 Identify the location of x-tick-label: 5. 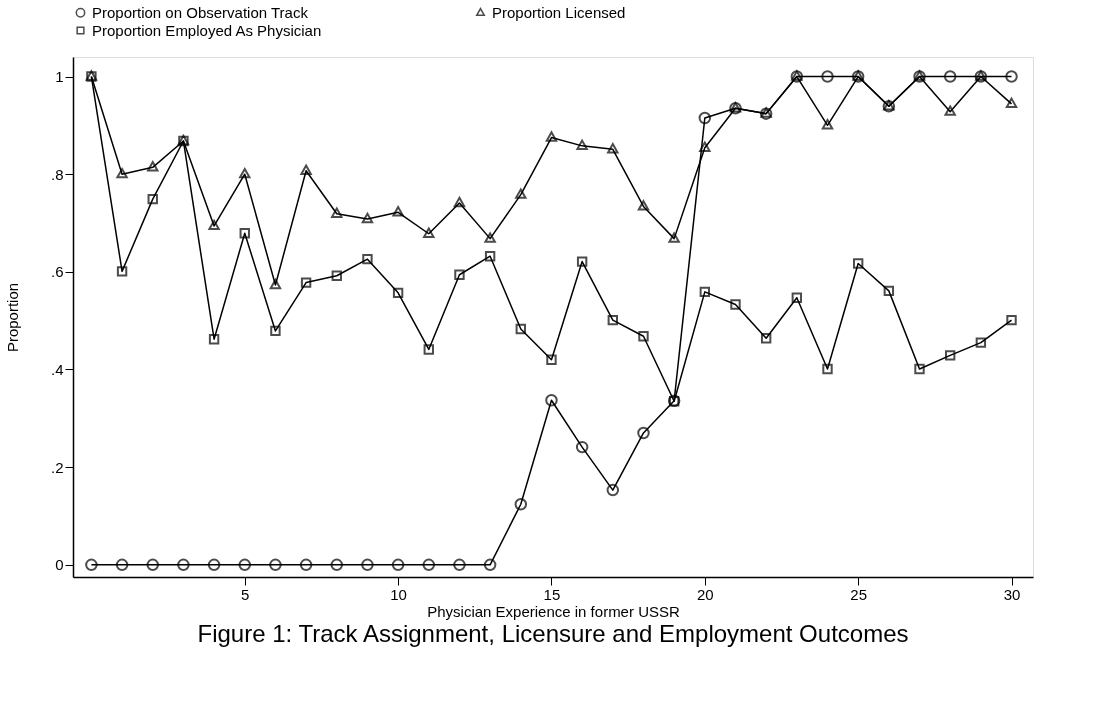
(245, 594).